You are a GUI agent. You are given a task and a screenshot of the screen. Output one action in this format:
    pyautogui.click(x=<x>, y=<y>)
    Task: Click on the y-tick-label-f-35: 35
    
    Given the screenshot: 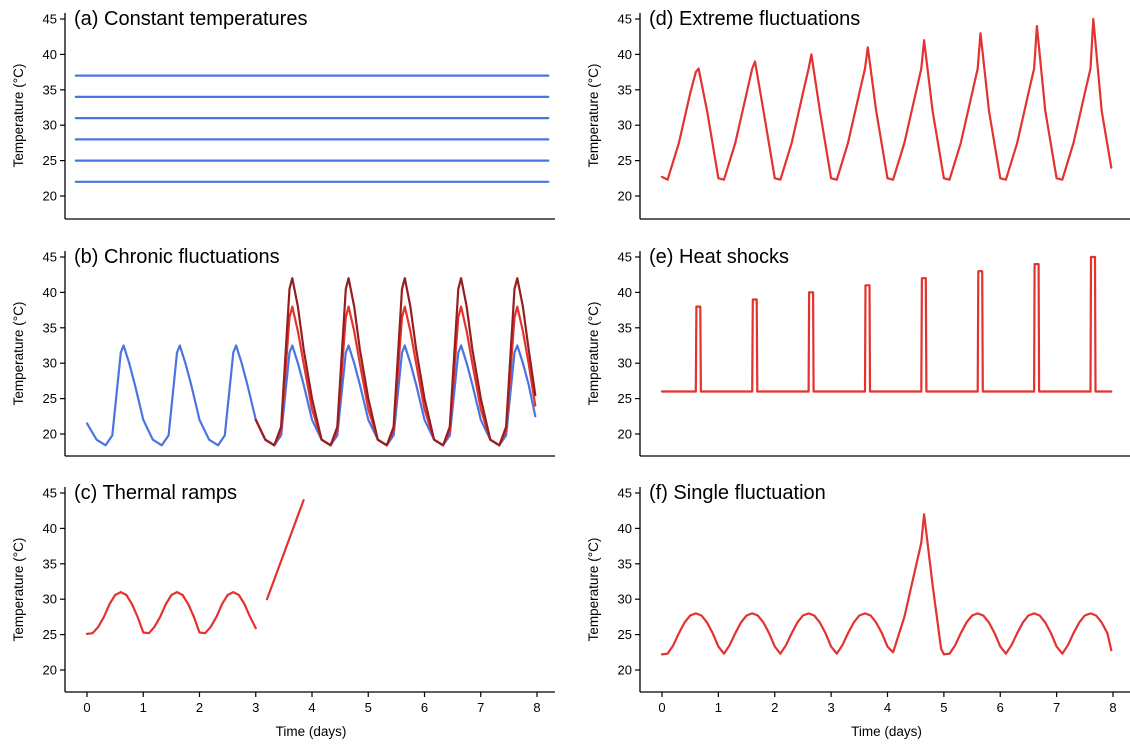 What is the action you would take?
    pyautogui.click(x=625, y=563)
    